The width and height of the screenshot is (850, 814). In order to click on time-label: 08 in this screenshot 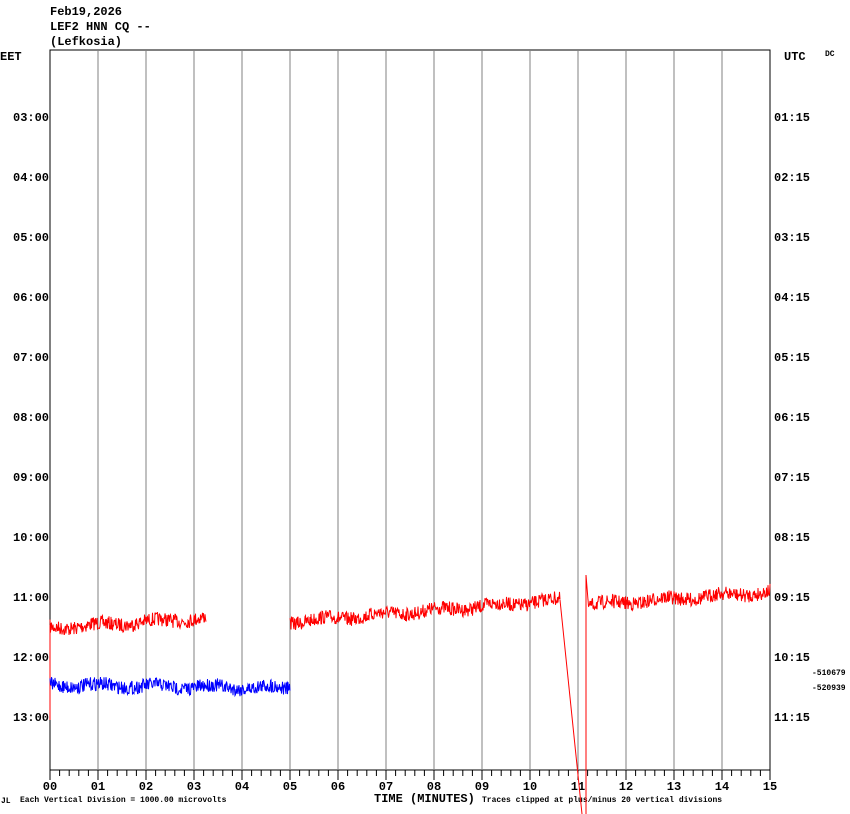, I will do `click(434, 787)`.